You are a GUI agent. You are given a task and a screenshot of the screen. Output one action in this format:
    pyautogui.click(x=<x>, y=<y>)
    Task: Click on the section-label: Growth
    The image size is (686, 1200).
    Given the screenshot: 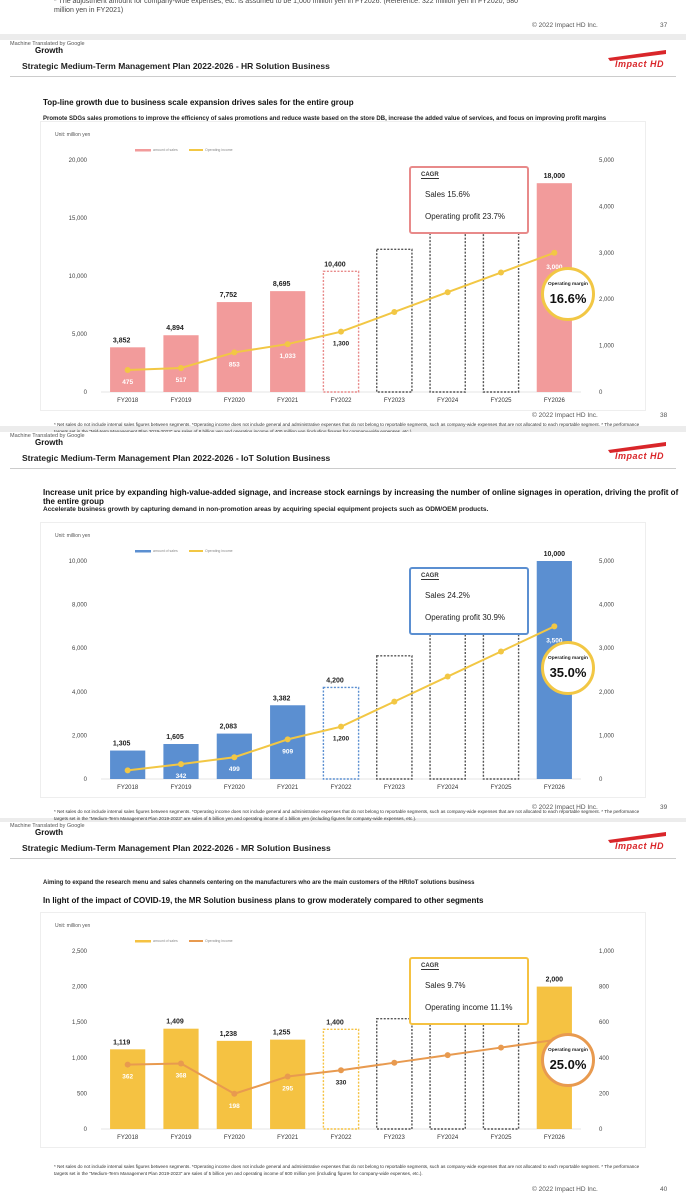 What is the action you would take?
    pyautogui.click(x=49, y=442)
    